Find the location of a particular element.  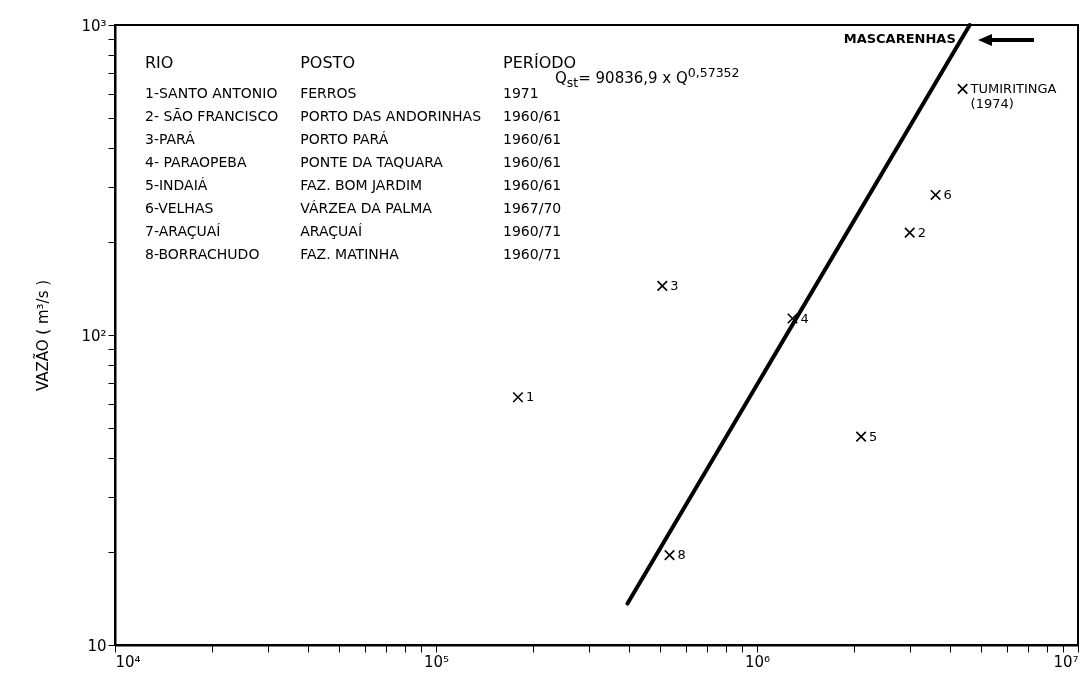

annotation: 1971 is located at coordinates (521, 93).